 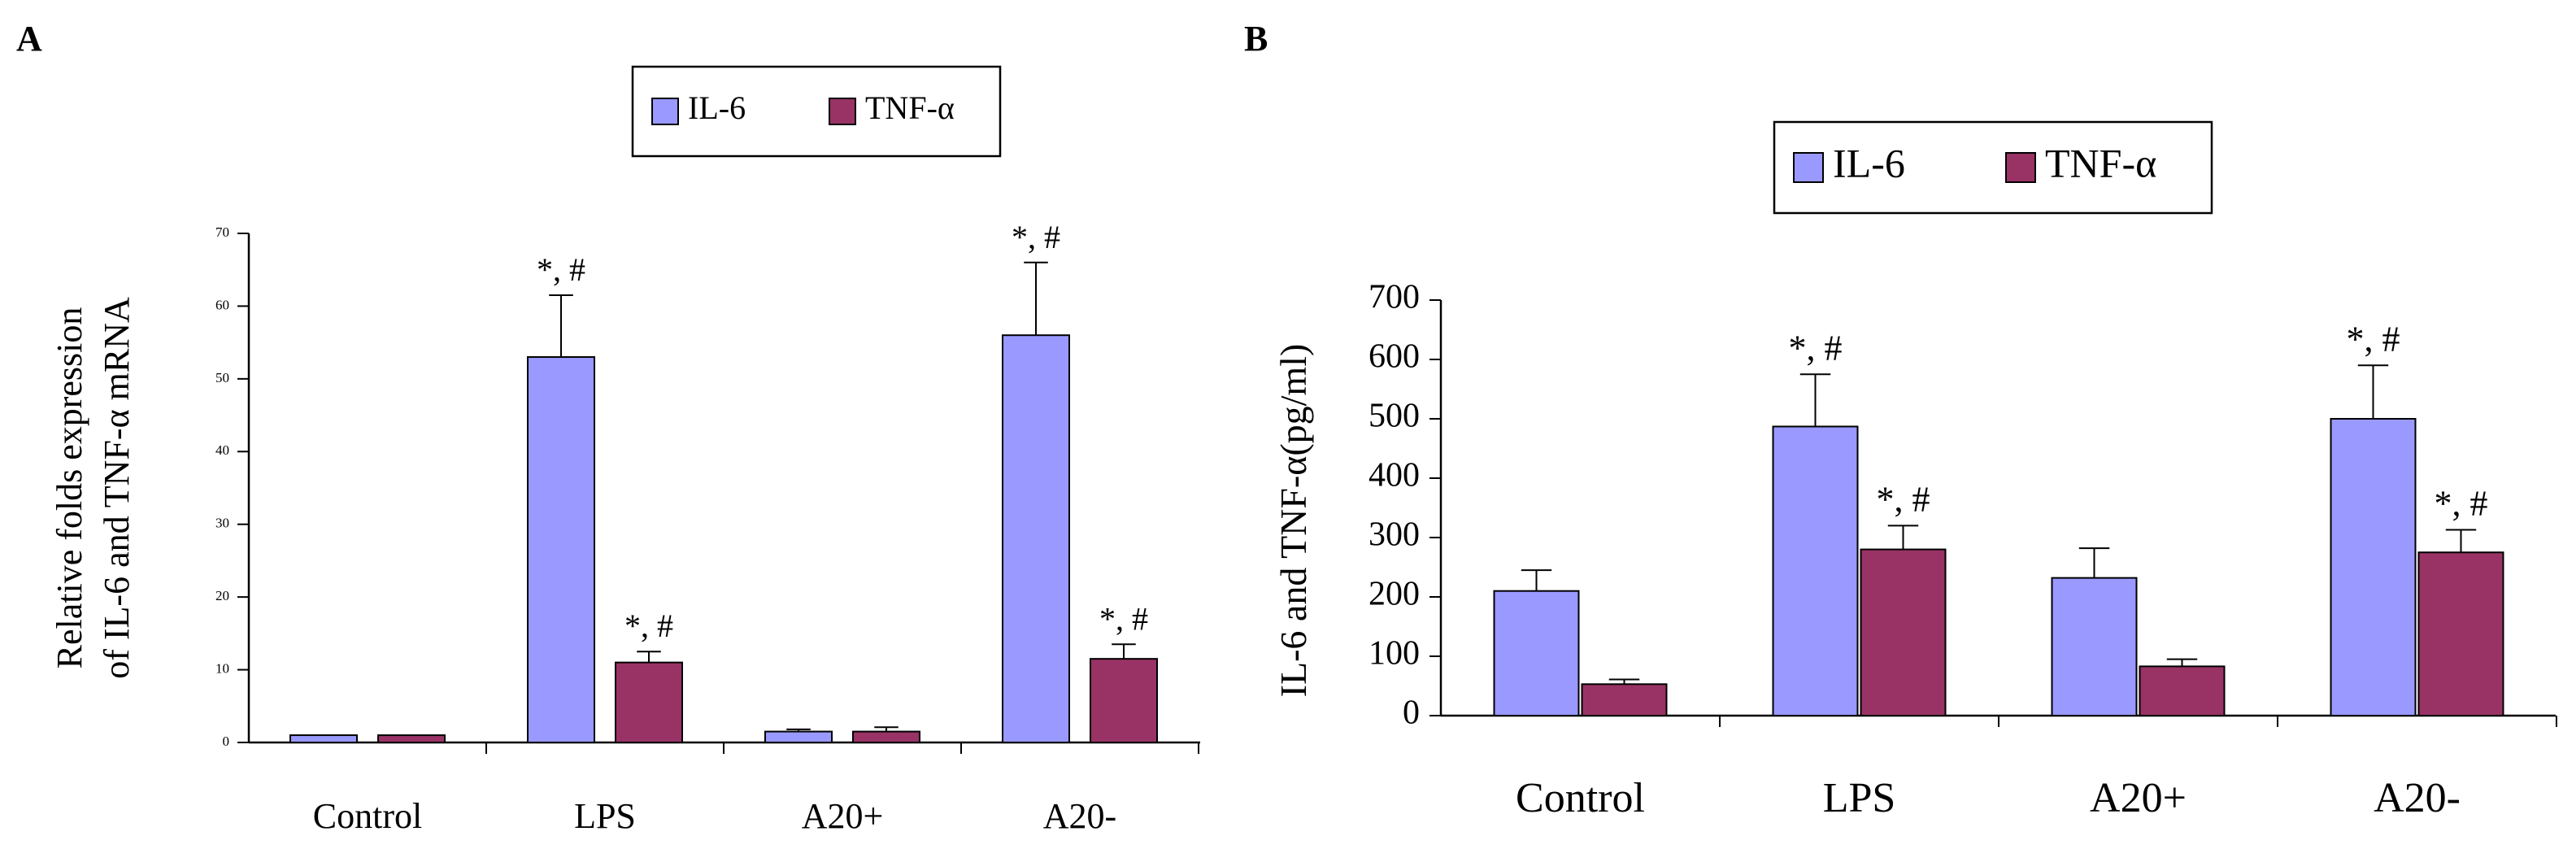 What do you see at coordinates (1860, 798) in the screenshot?
I see `b-category-label: LPS` at bounding box center [1860, 798].